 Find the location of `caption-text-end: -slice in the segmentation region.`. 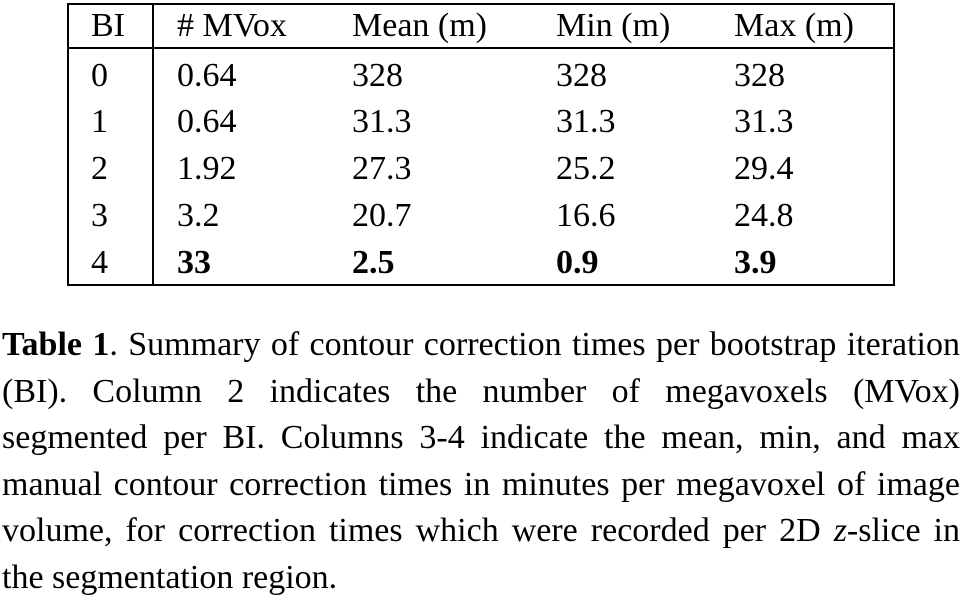

caption-text-end: -slice in the segmentation region. is located at coordinates (481, 554).